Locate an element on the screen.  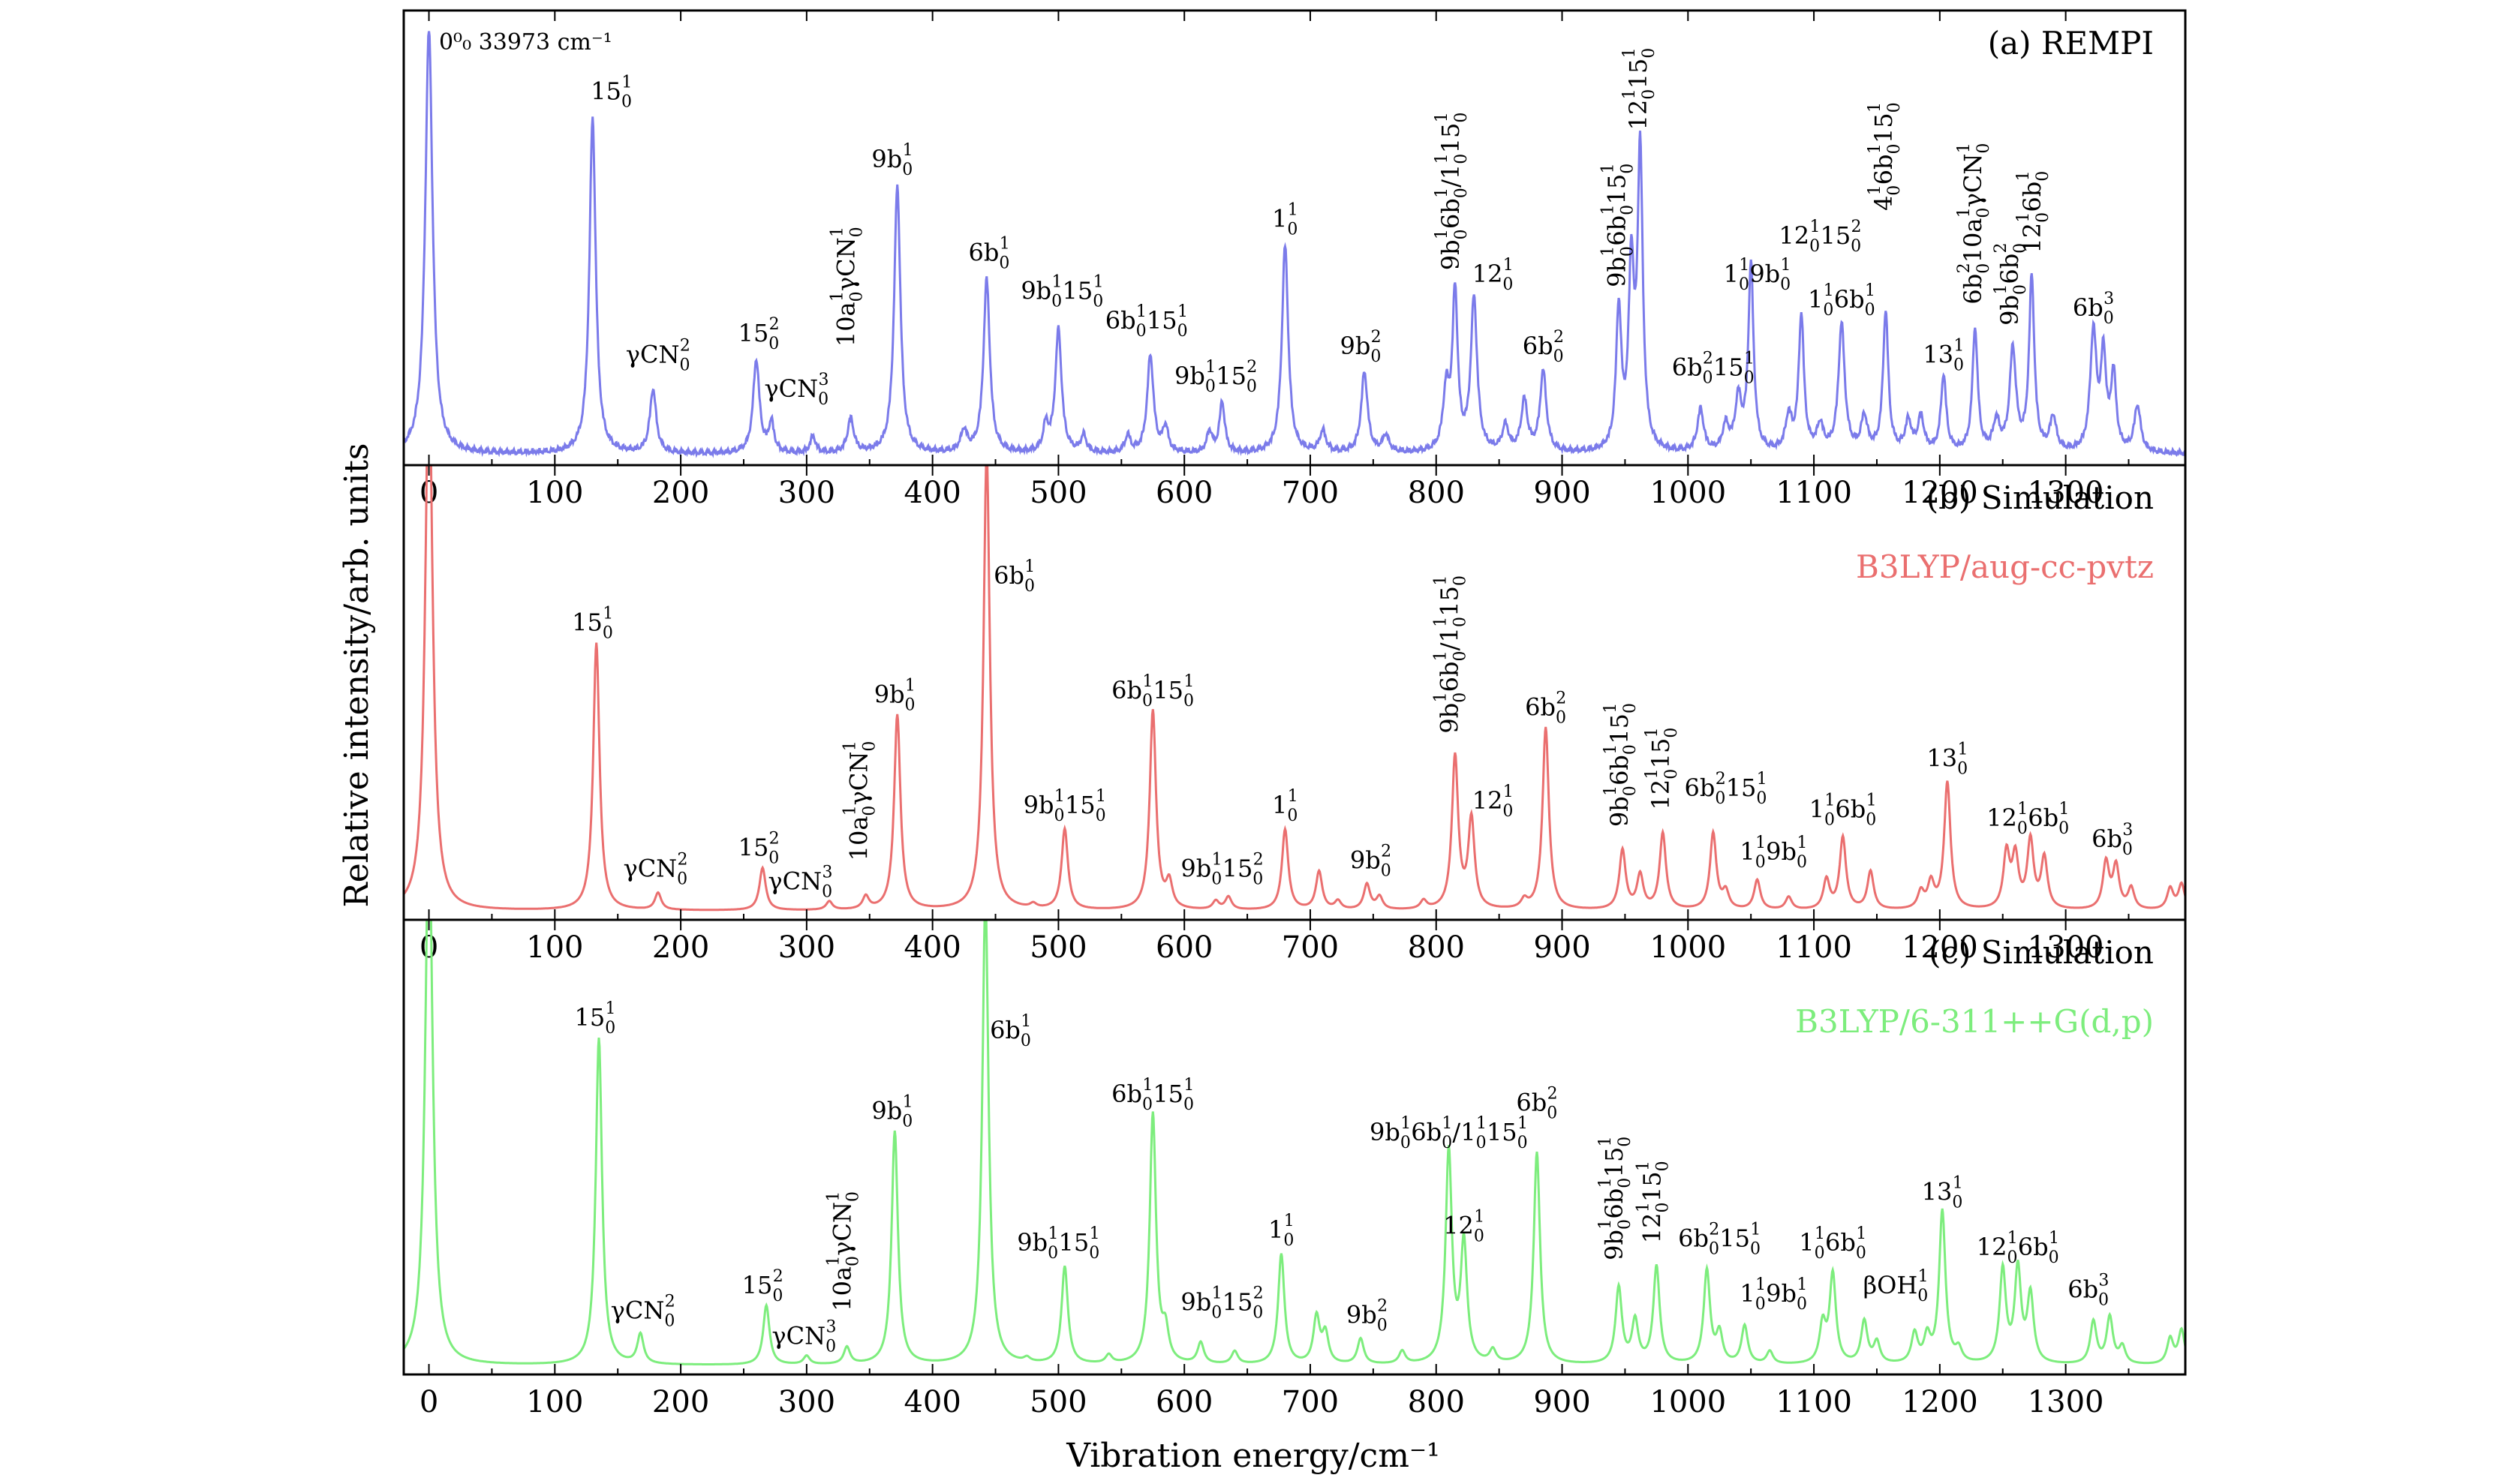
peak-label-b: 1201 is located at coordinates (1493, 802).